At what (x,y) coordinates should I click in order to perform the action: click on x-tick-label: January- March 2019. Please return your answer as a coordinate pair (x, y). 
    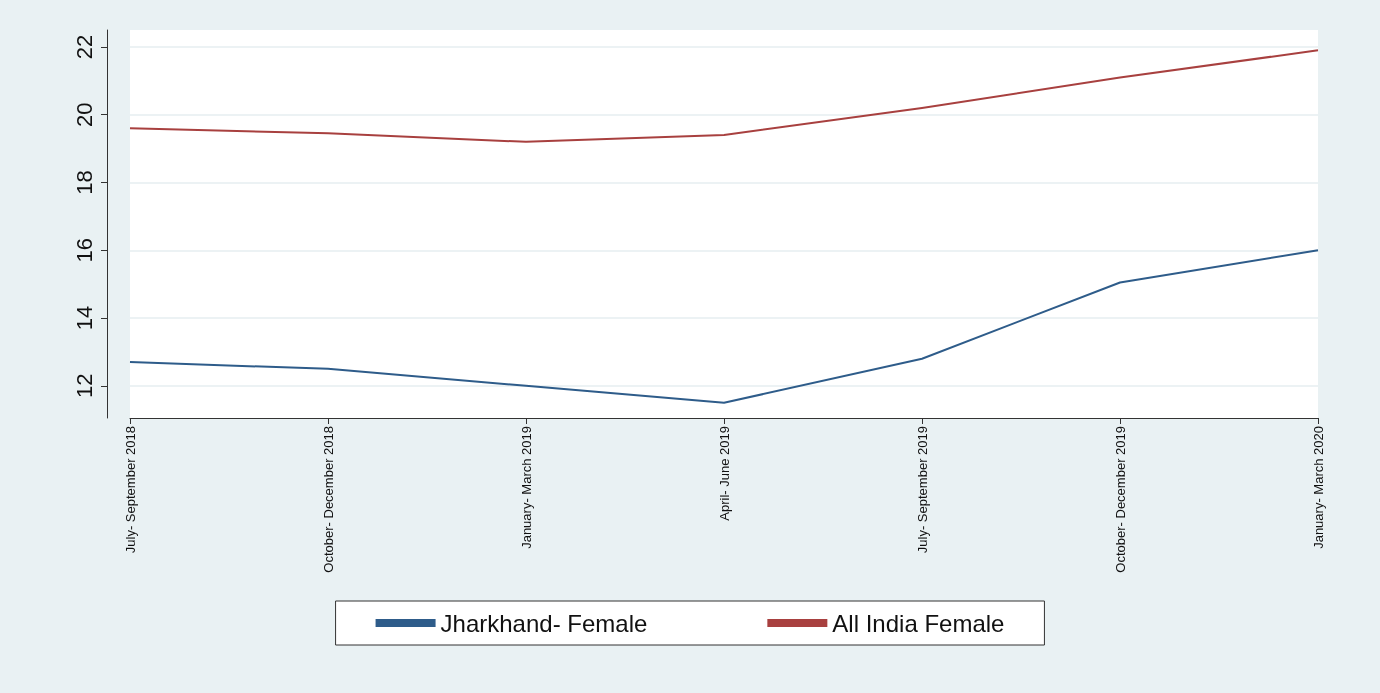
    Looking at the image, I should click on (526, 487).